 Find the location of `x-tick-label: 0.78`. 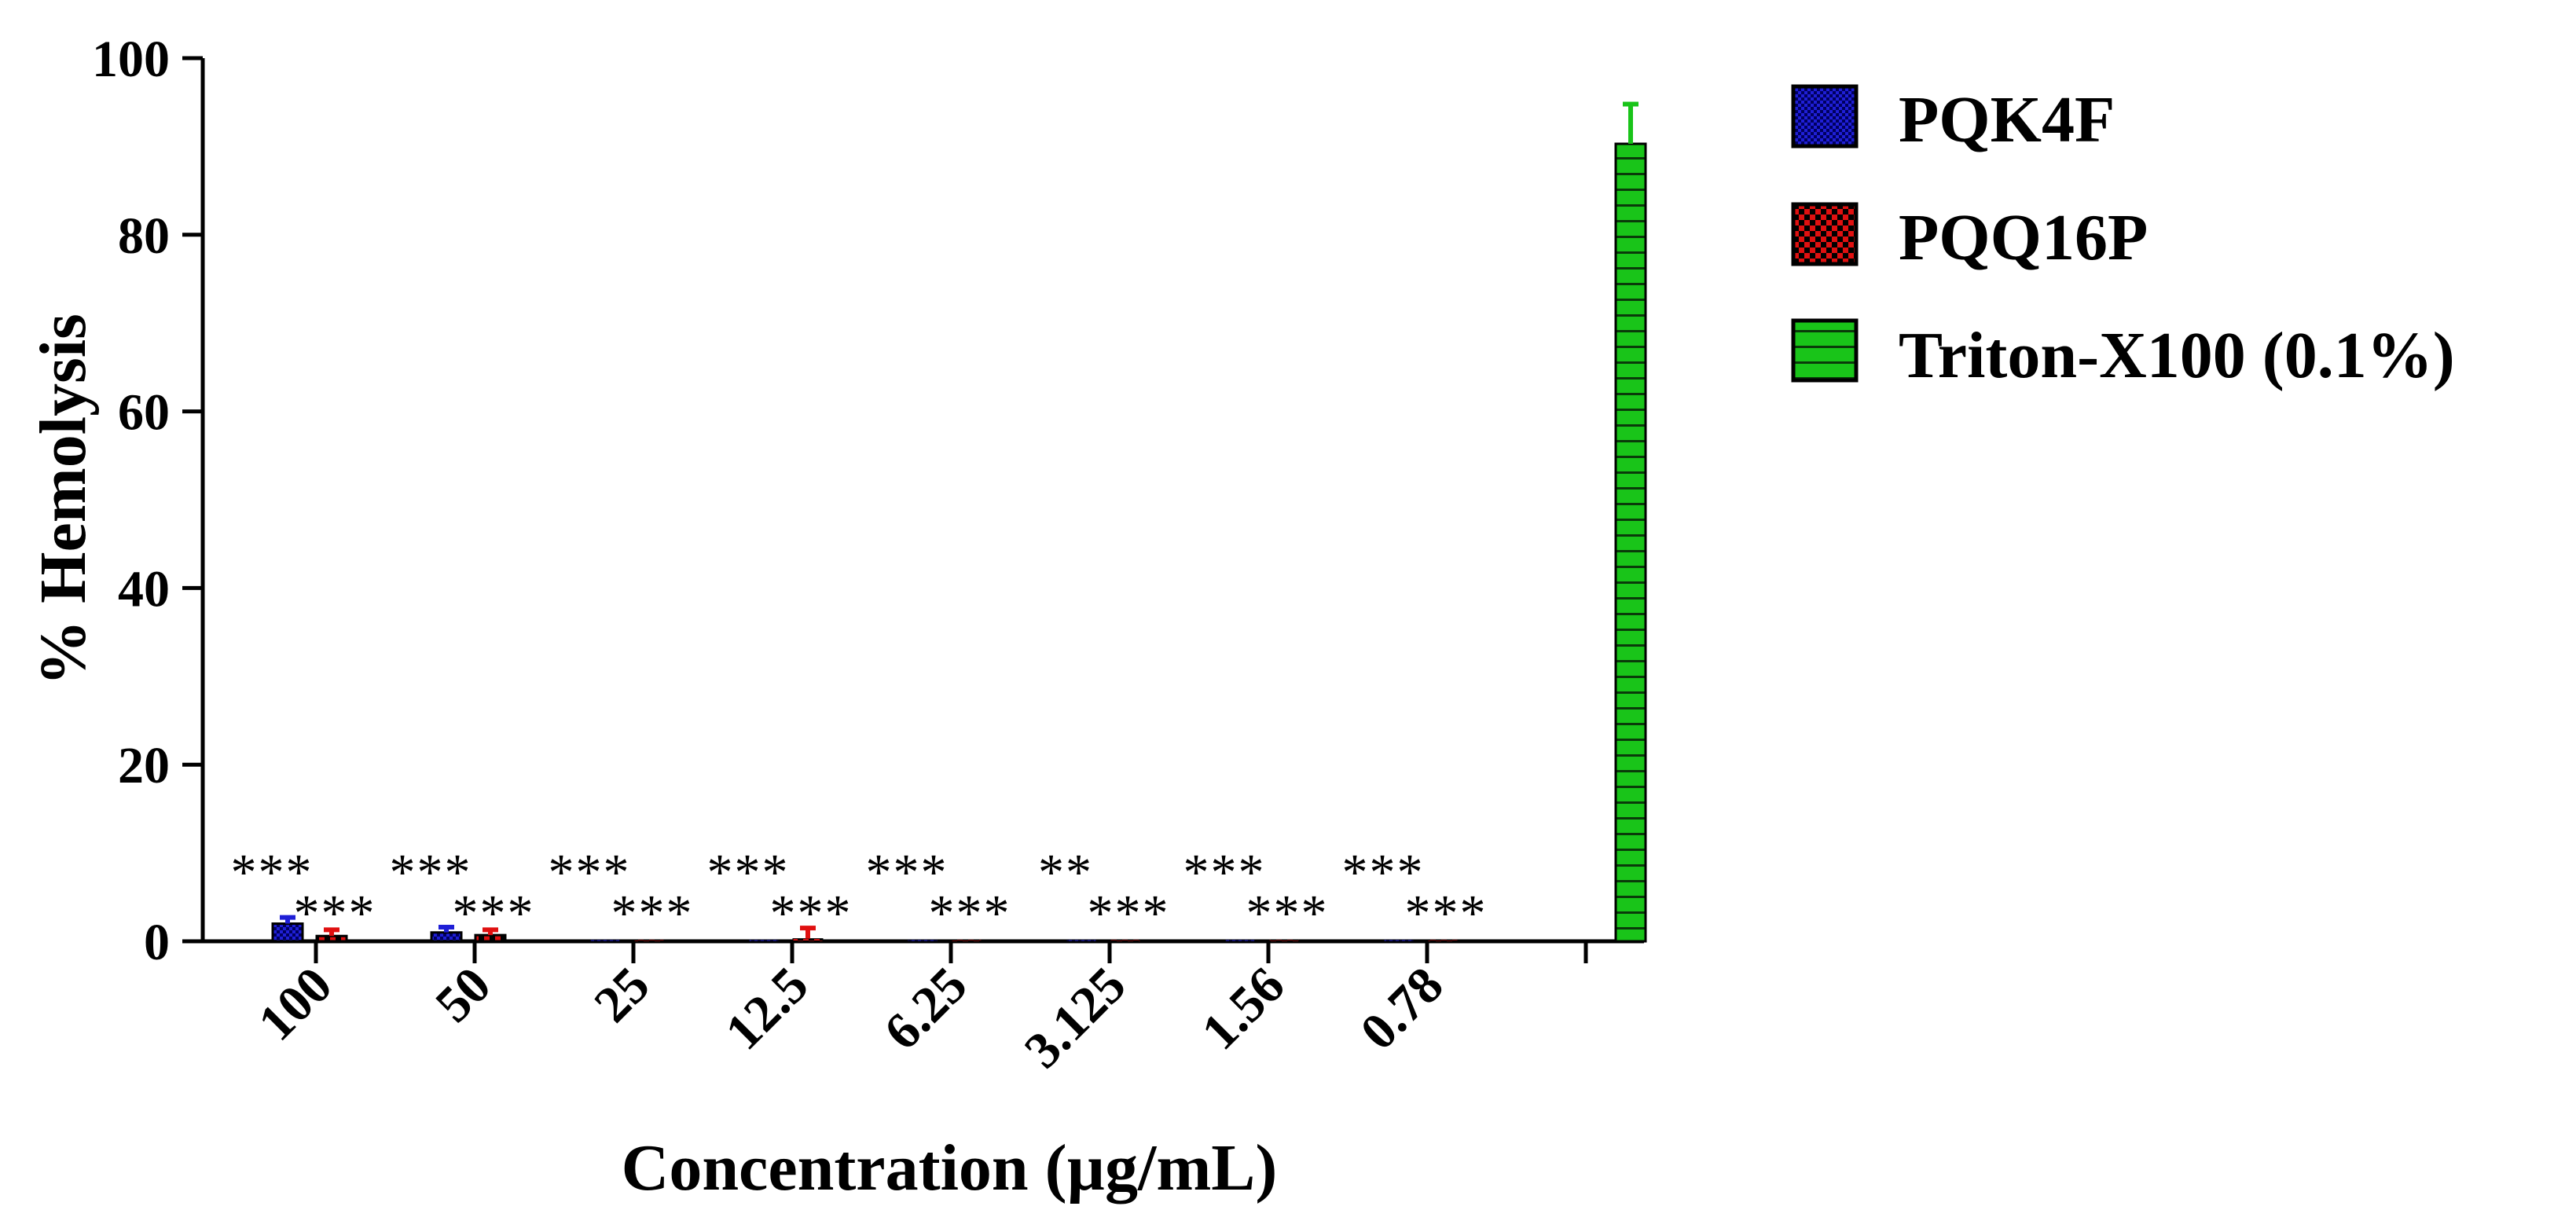

x-tick-label: 0.78 is located at coordinates (1401, 1008).